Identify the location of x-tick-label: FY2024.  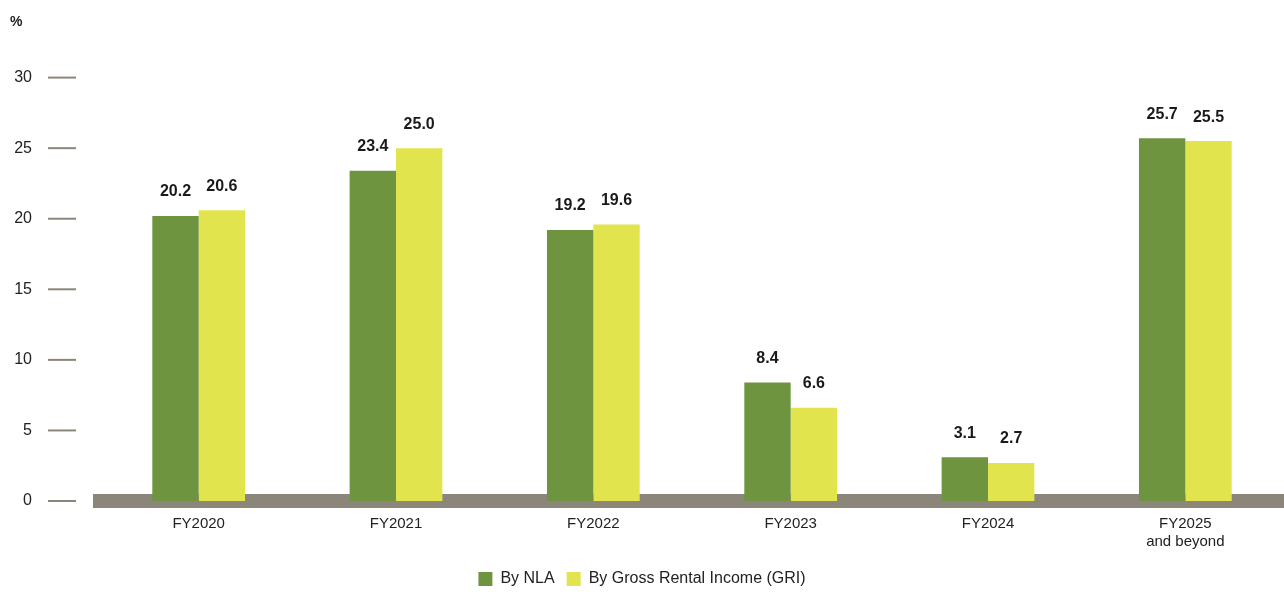
(988, 523).